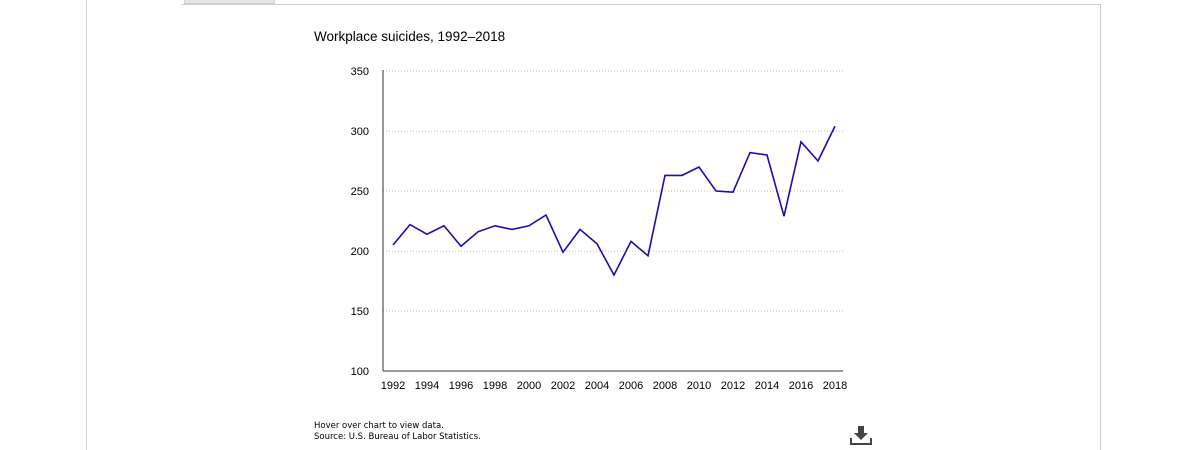 This screenshot has height=450, width=1192. What do you see at coordinates (699, 386) in the screenshot?
I see `x-tick-label: 2010` at bounding box center [699, 386].